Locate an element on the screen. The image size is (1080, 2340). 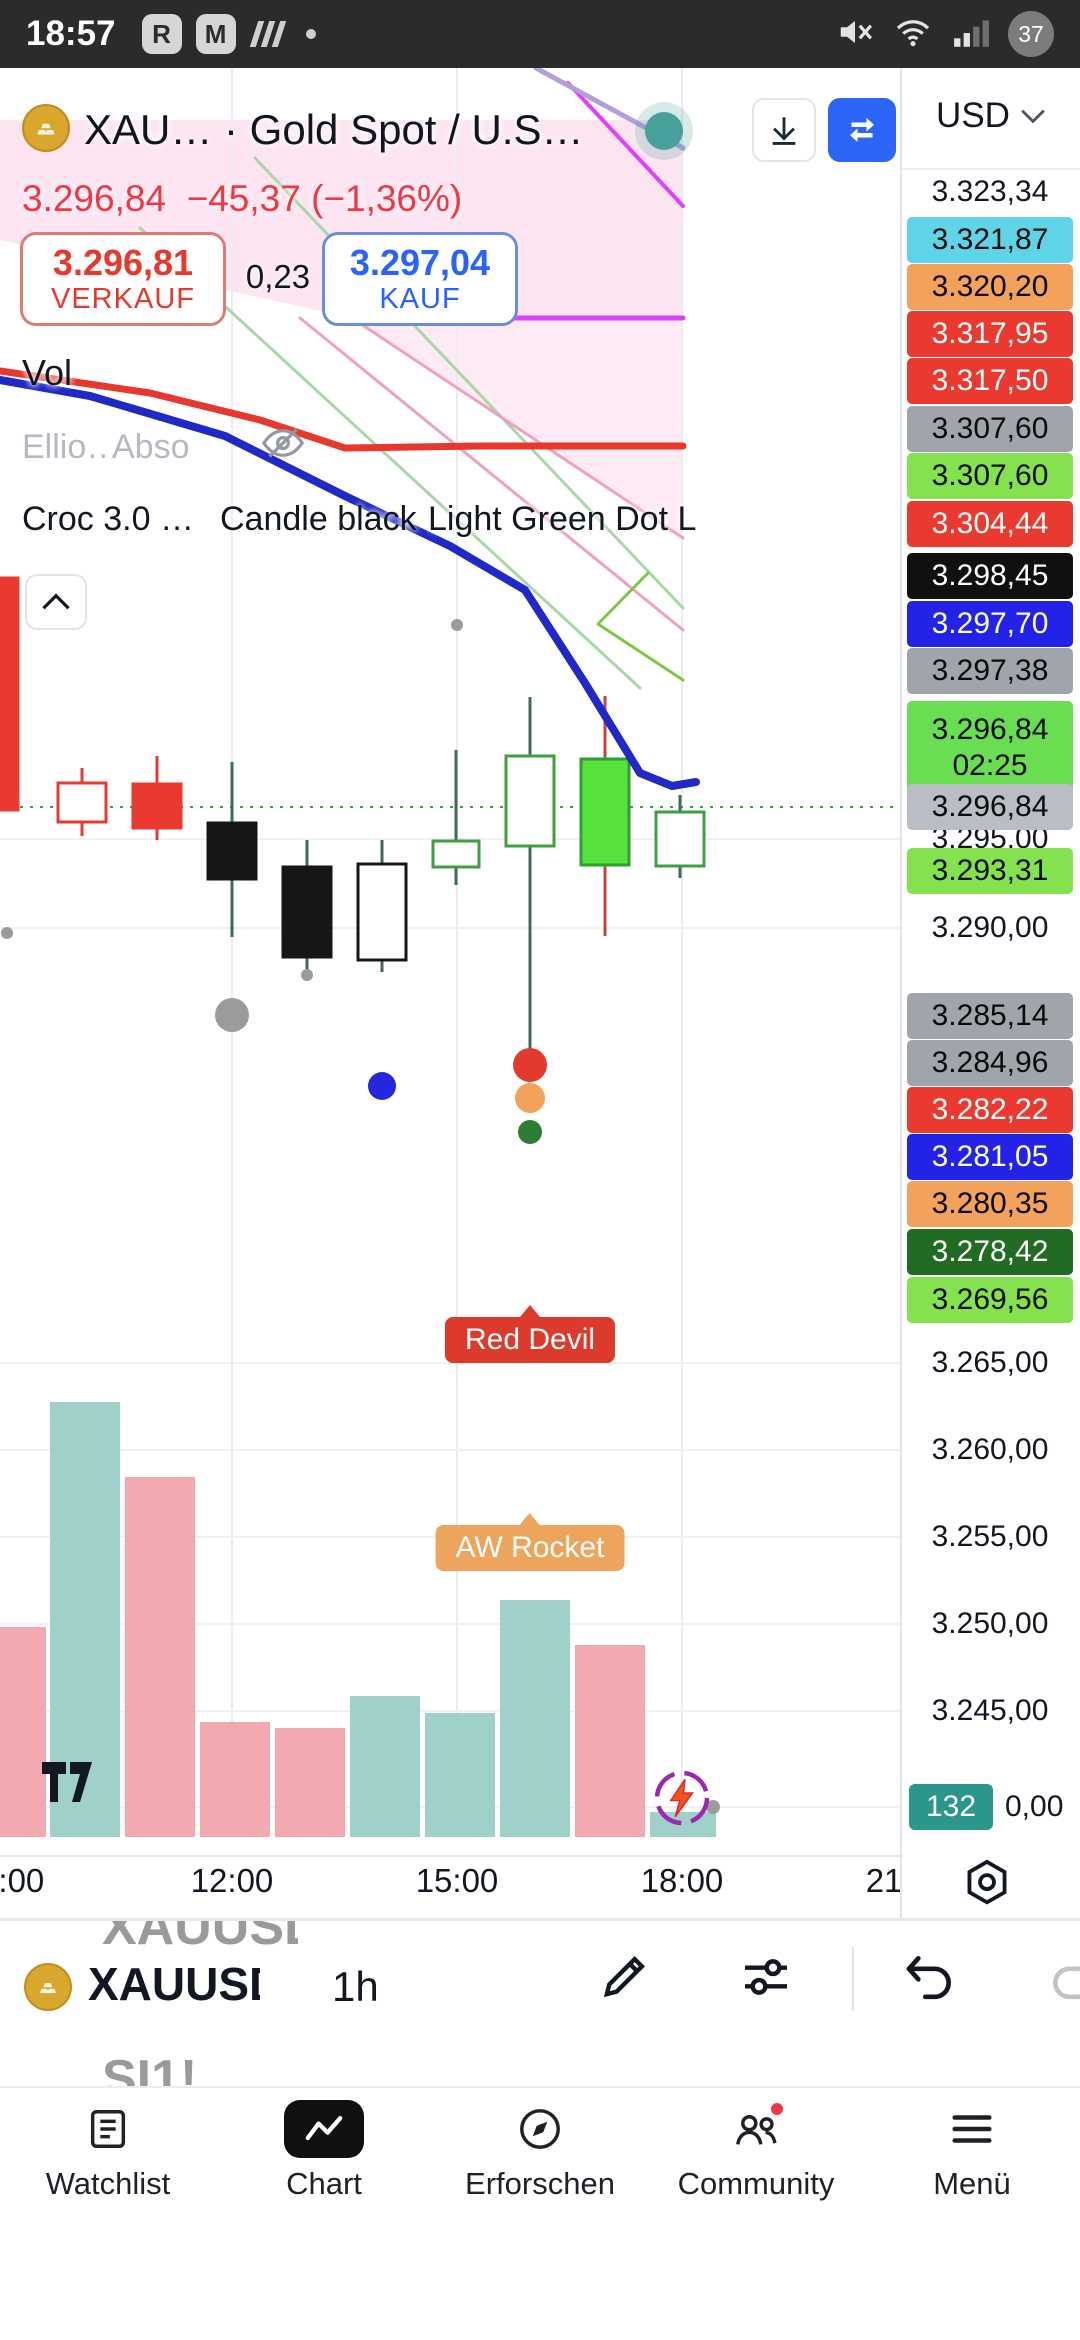
draw-pencil-icon is located at coordinates (625, 1978).